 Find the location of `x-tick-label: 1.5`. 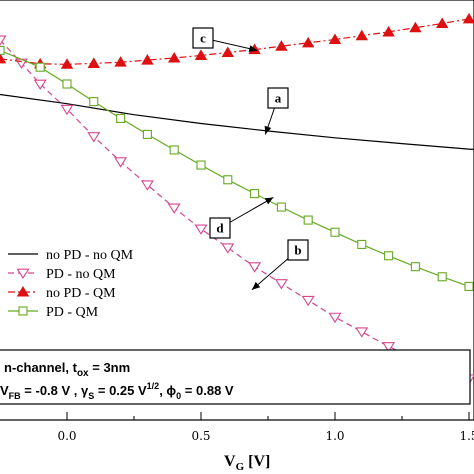

x-tick-label: 1.5 is located at coordinates (466, 436).